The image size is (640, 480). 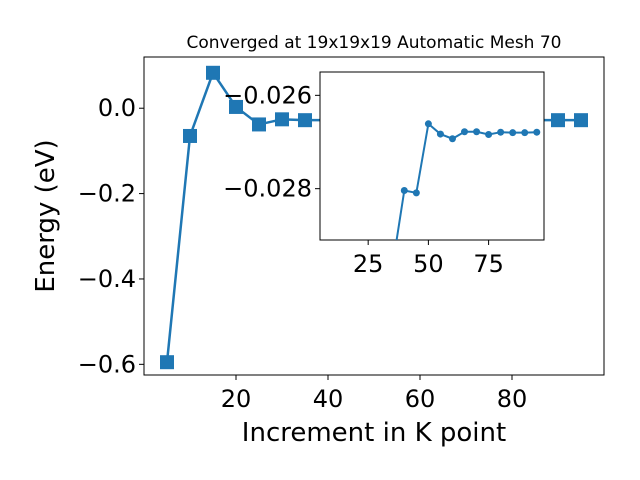 What do you see at coordinates (236, 399) in the screenshot?
I see `main-x-tick-label: 20` at bounding box center [236, 399].